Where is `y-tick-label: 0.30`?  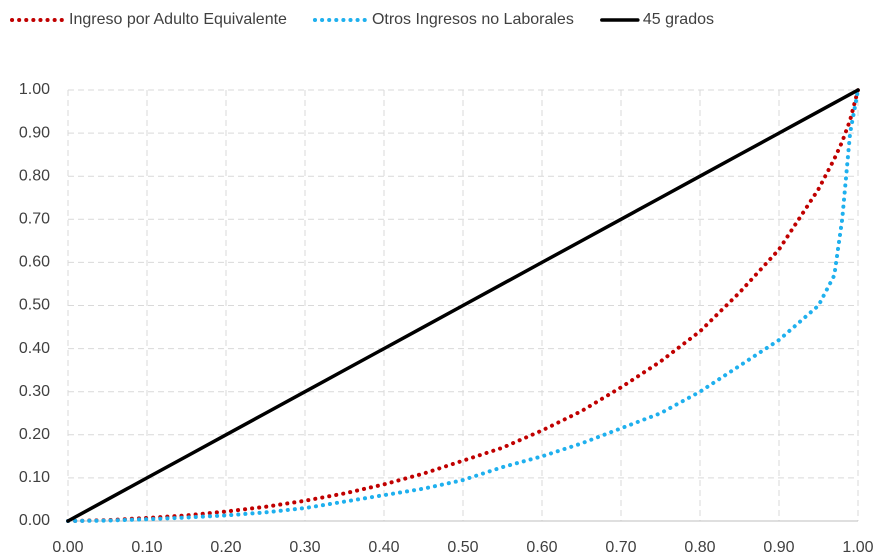 y-tick-label: 0.30 is located at coordinates (34, 391).